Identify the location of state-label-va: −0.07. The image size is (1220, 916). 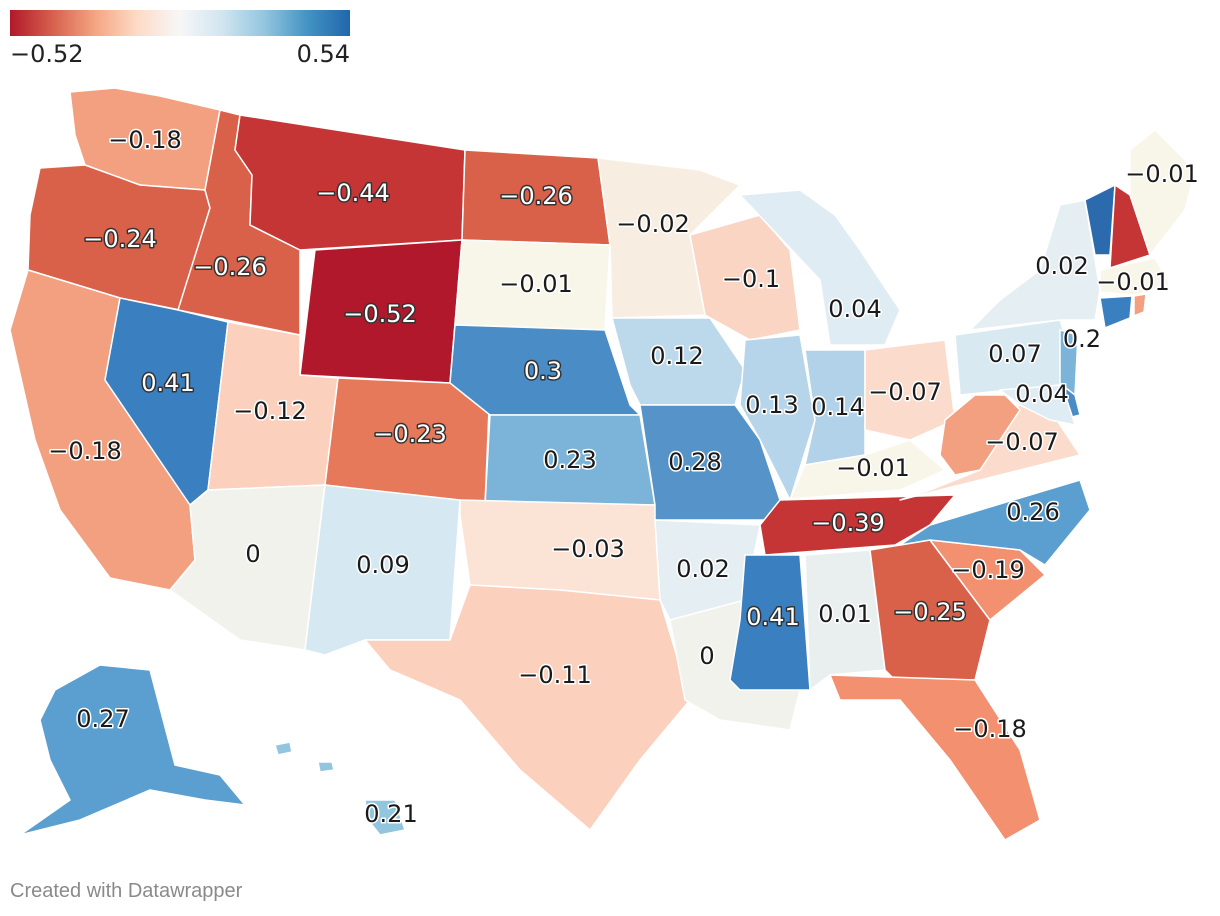
(1022, 442).